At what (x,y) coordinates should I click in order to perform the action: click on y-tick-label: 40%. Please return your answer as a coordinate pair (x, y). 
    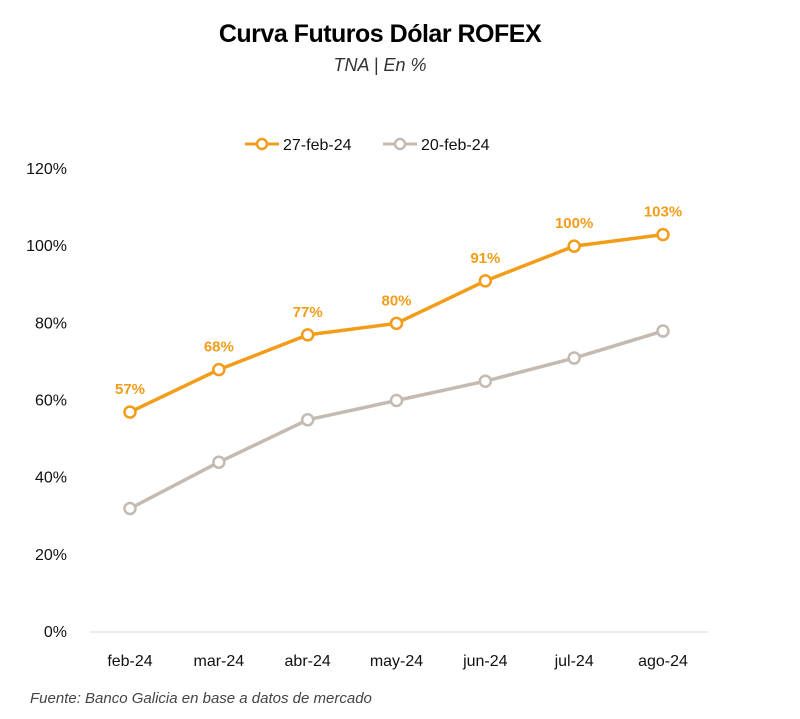
    Looking at the image, I should click on (51, 478).